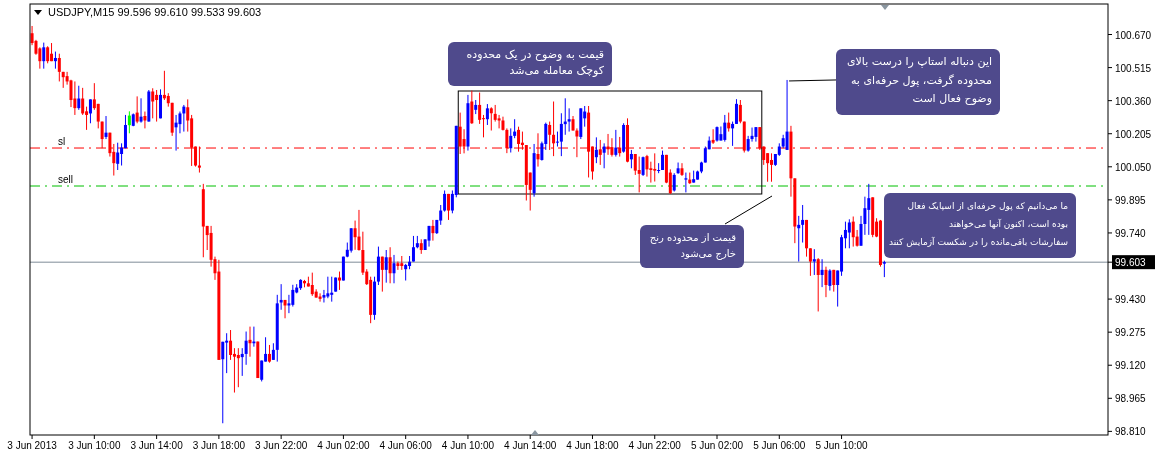 The height and width of the screenshot is (455, 1155). I want to click on y-tick-label: 100.670, so click(1133, 35).